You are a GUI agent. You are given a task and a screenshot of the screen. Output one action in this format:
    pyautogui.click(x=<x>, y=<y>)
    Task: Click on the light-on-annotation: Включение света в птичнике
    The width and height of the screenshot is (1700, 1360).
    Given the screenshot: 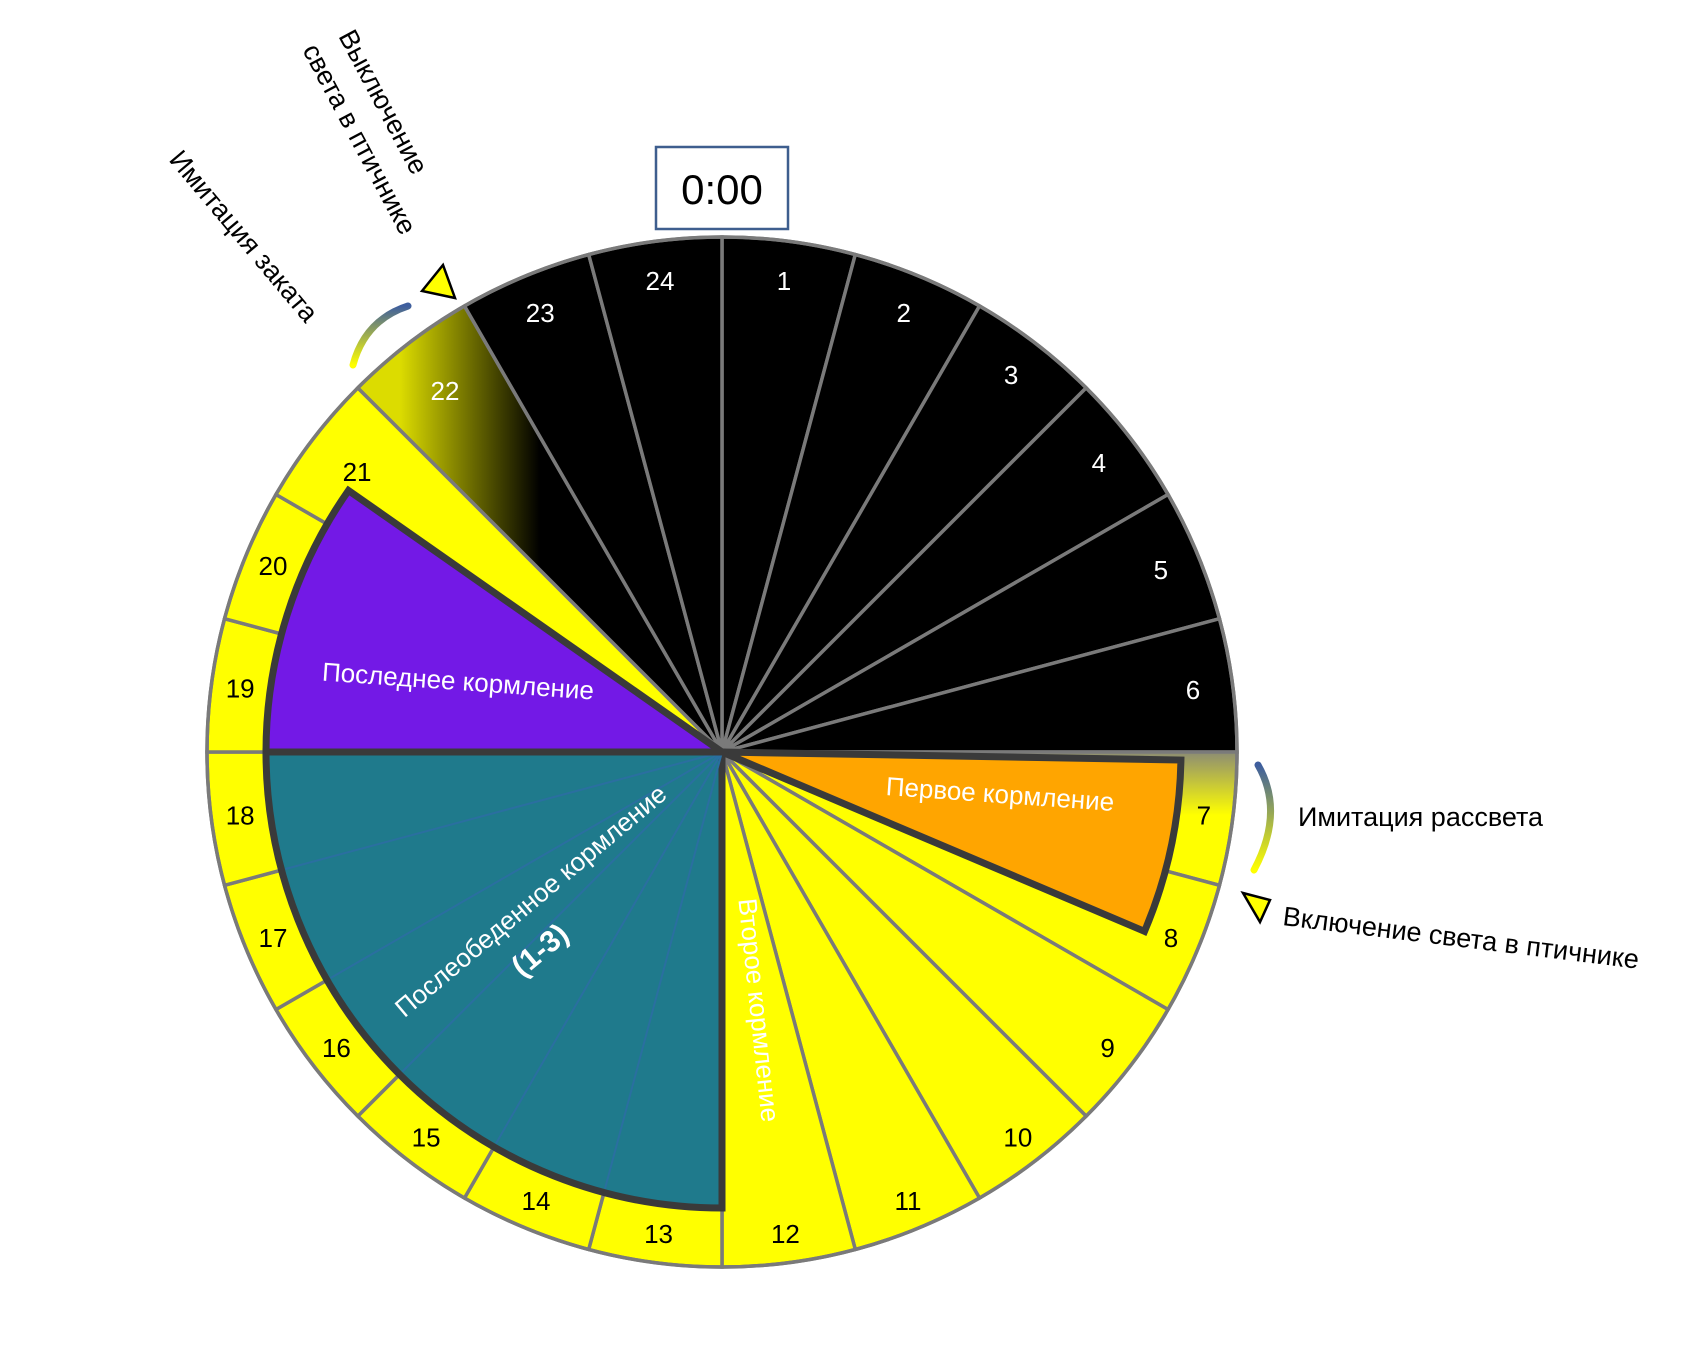 What is the action you would take?
    pyautogui.click(x=1440, y=933)
    